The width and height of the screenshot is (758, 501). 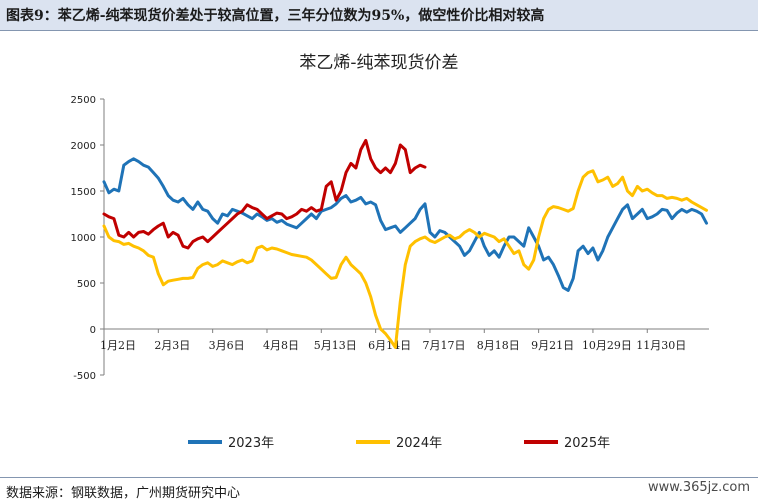 I want to click on x-tick-label: 3月6日, so click(x=227, y=345).